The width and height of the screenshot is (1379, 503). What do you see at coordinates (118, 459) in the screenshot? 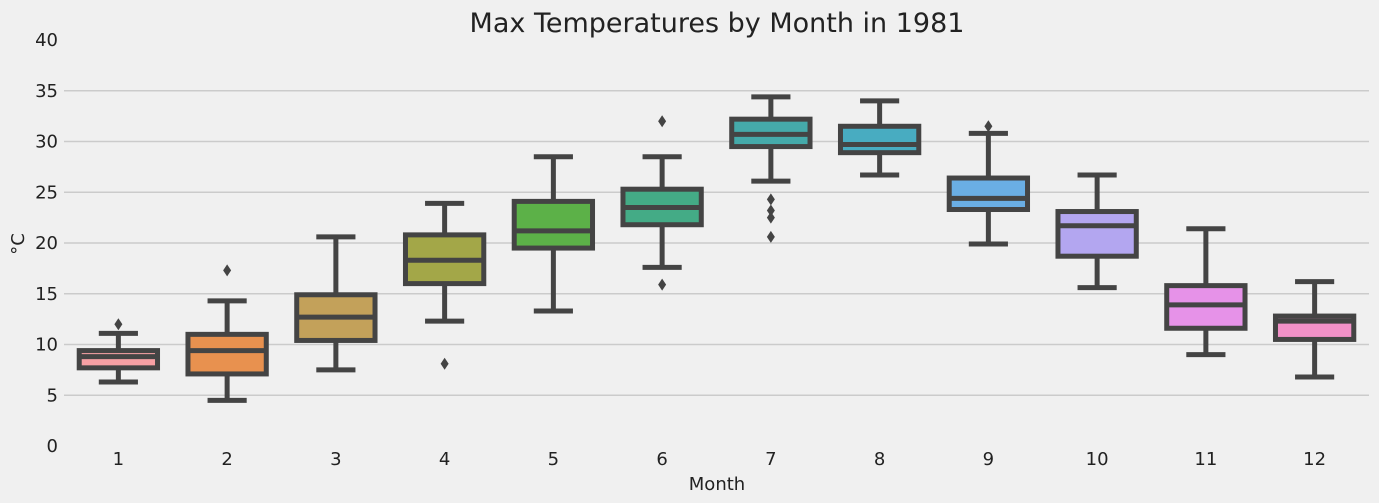
I see `x-tick-label: 1` at bounding box center [118, 459].